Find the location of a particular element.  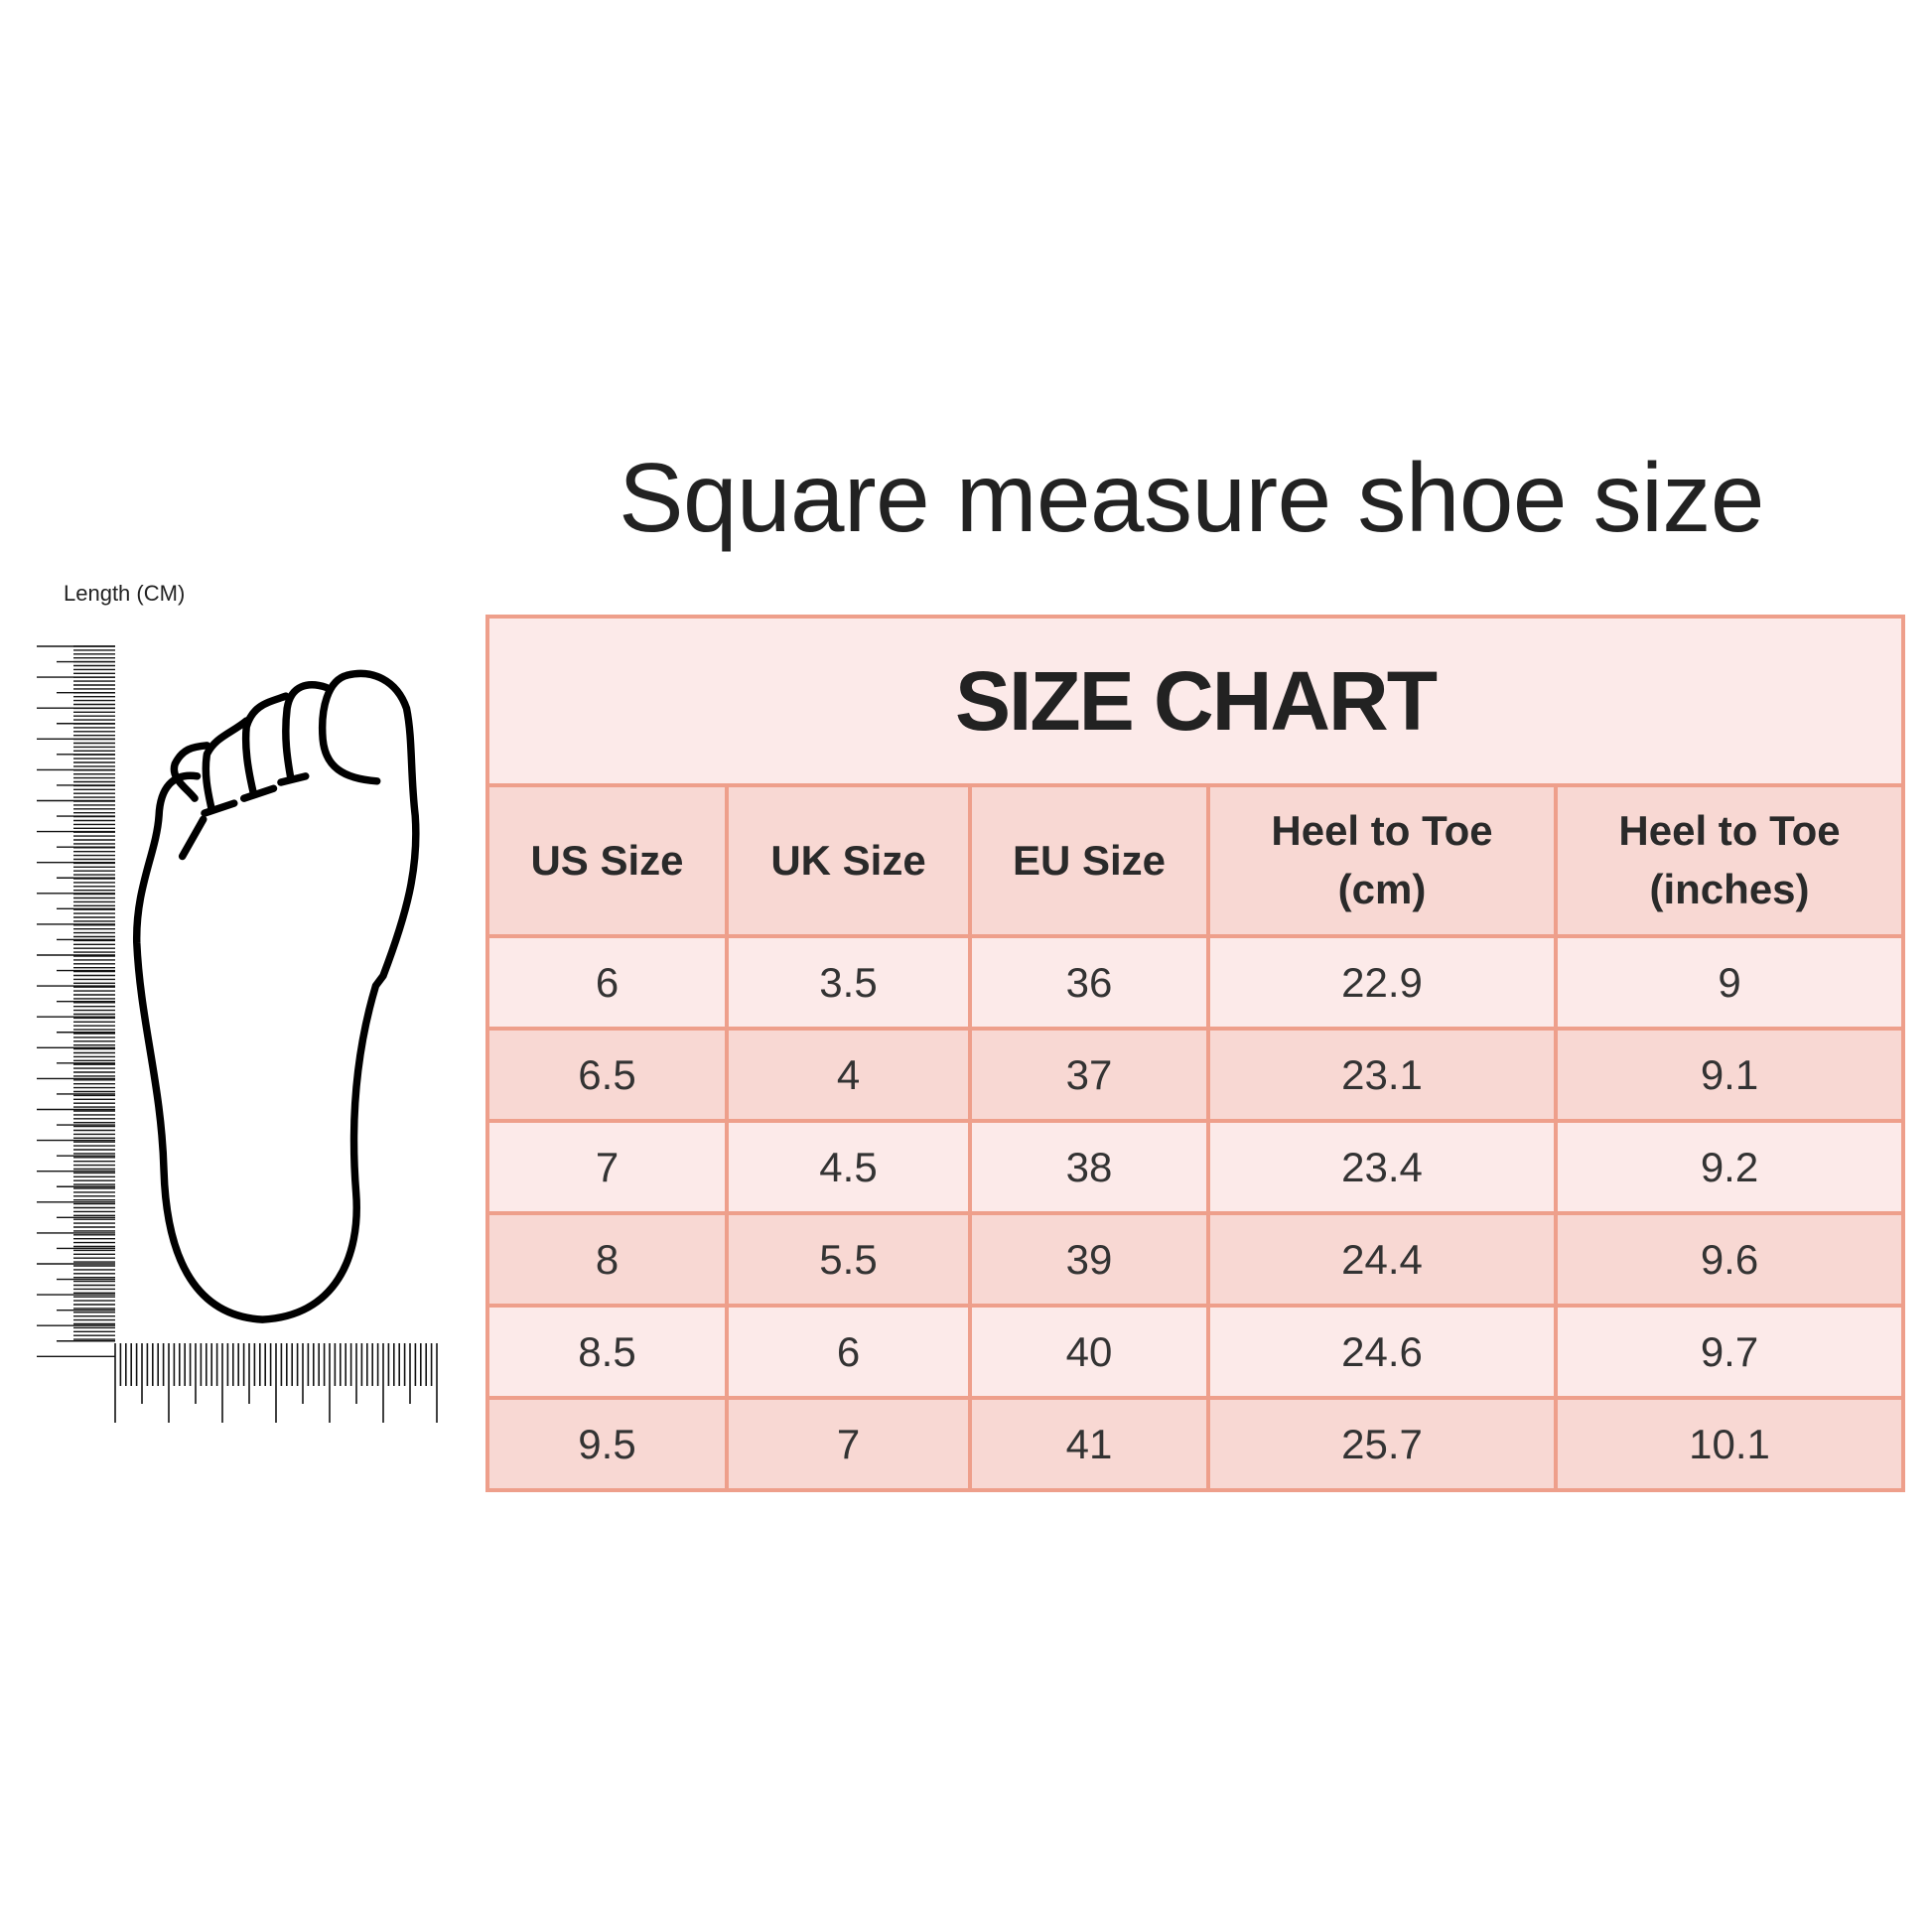

column-header-inches: Heel to Toe (inches) is located at coordinates (1730, 861).